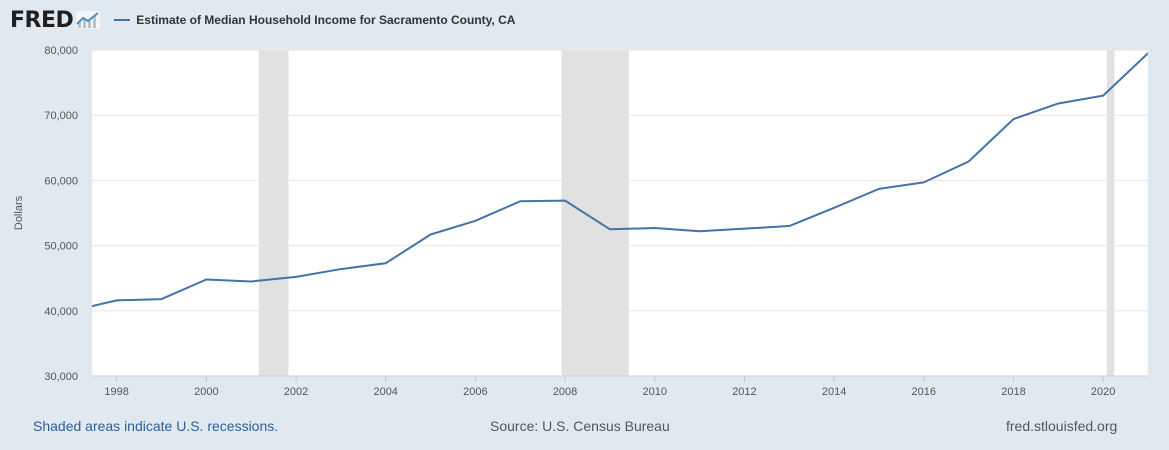 The image size is (1169, 450). I want to click on y-tick-label: 50,000, so click(61, 247).